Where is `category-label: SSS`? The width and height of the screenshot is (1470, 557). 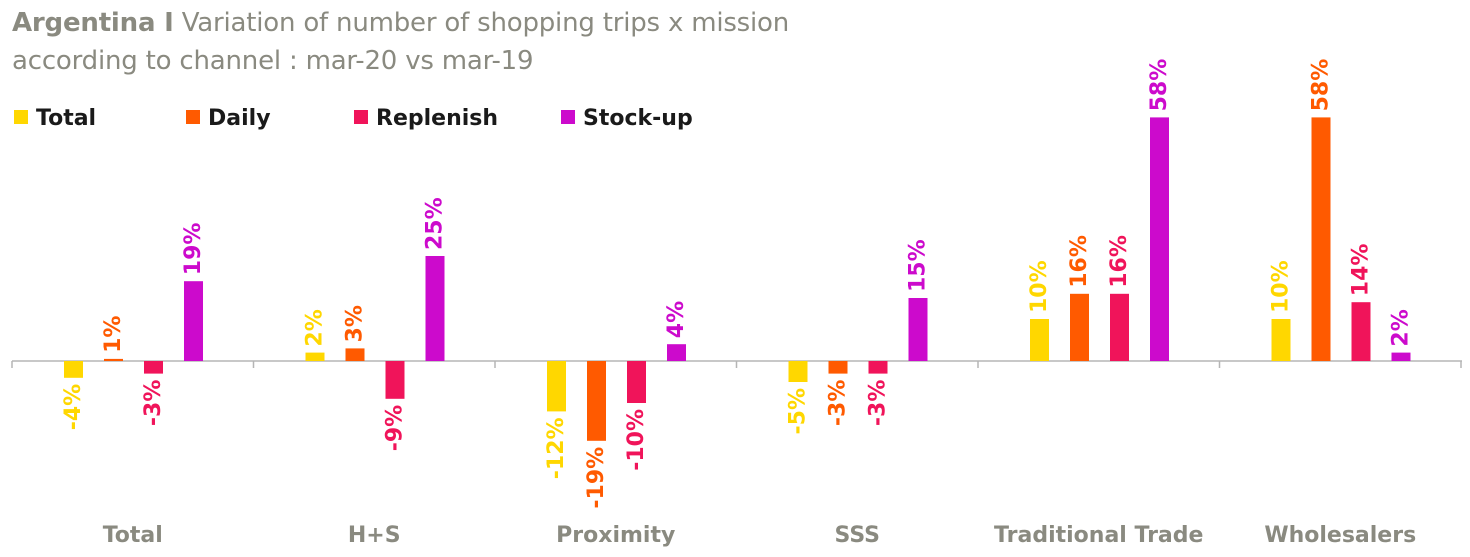 category-label: SSS is located at coordinates (857, 535).